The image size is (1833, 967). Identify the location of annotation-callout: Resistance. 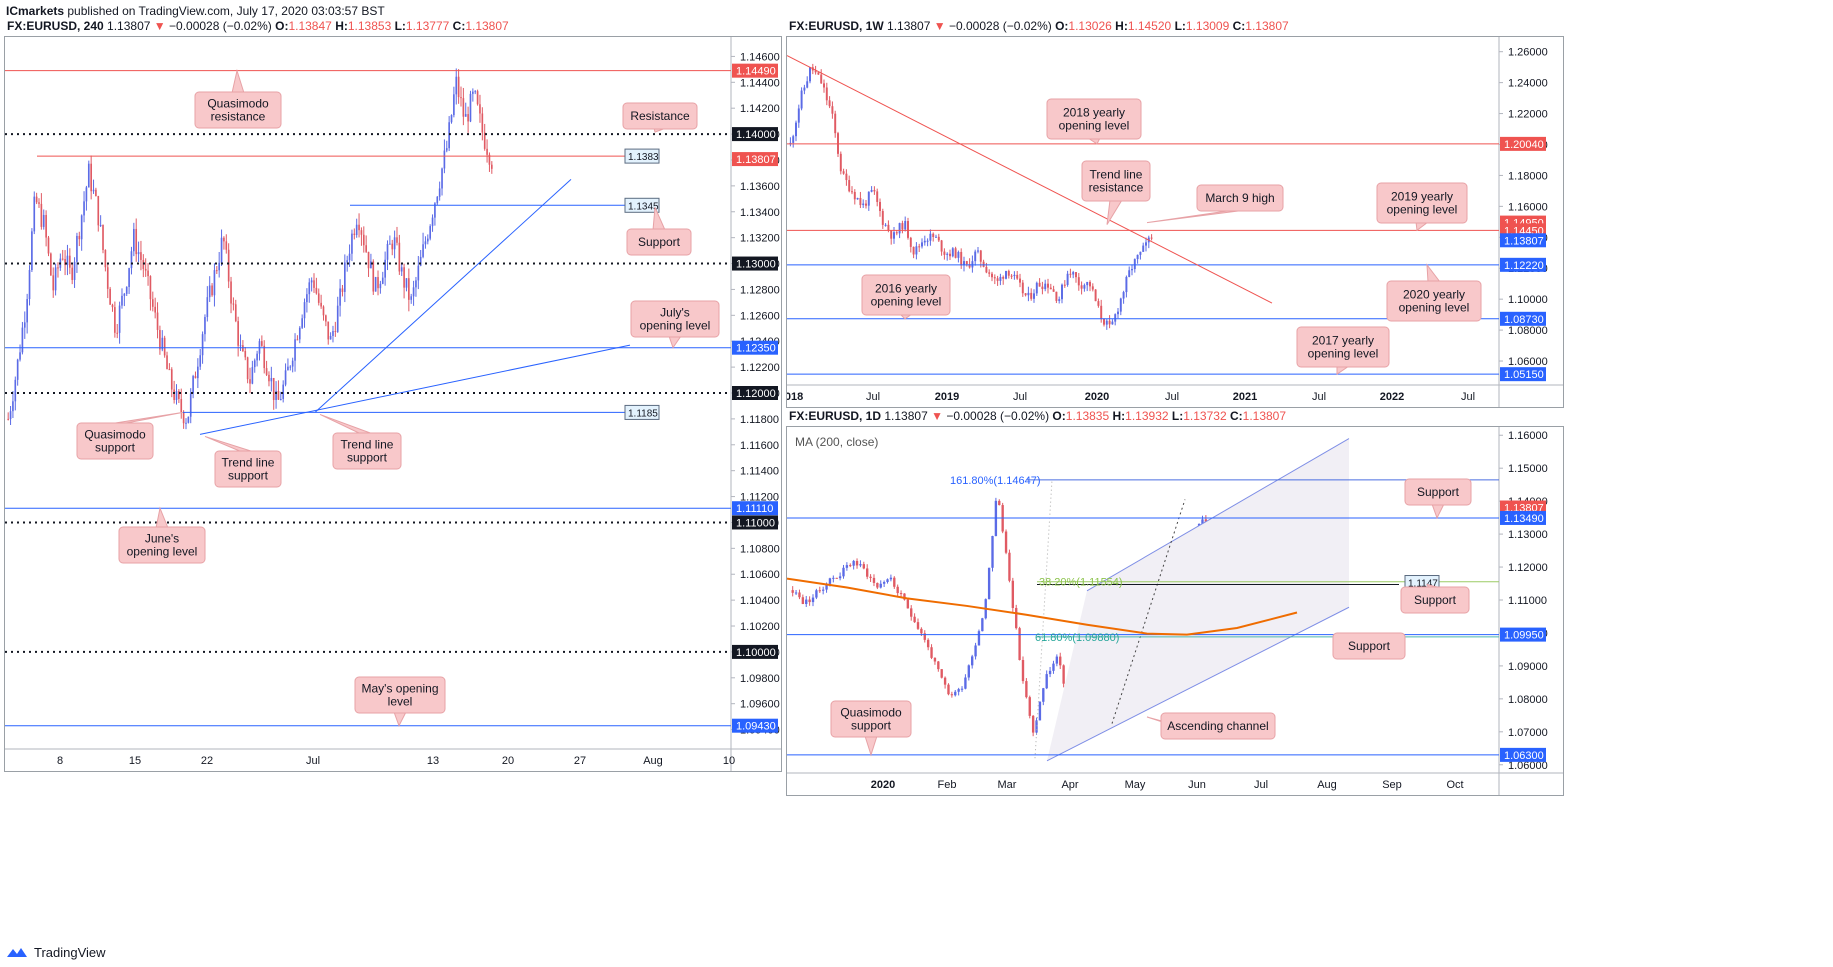
(660, 117).